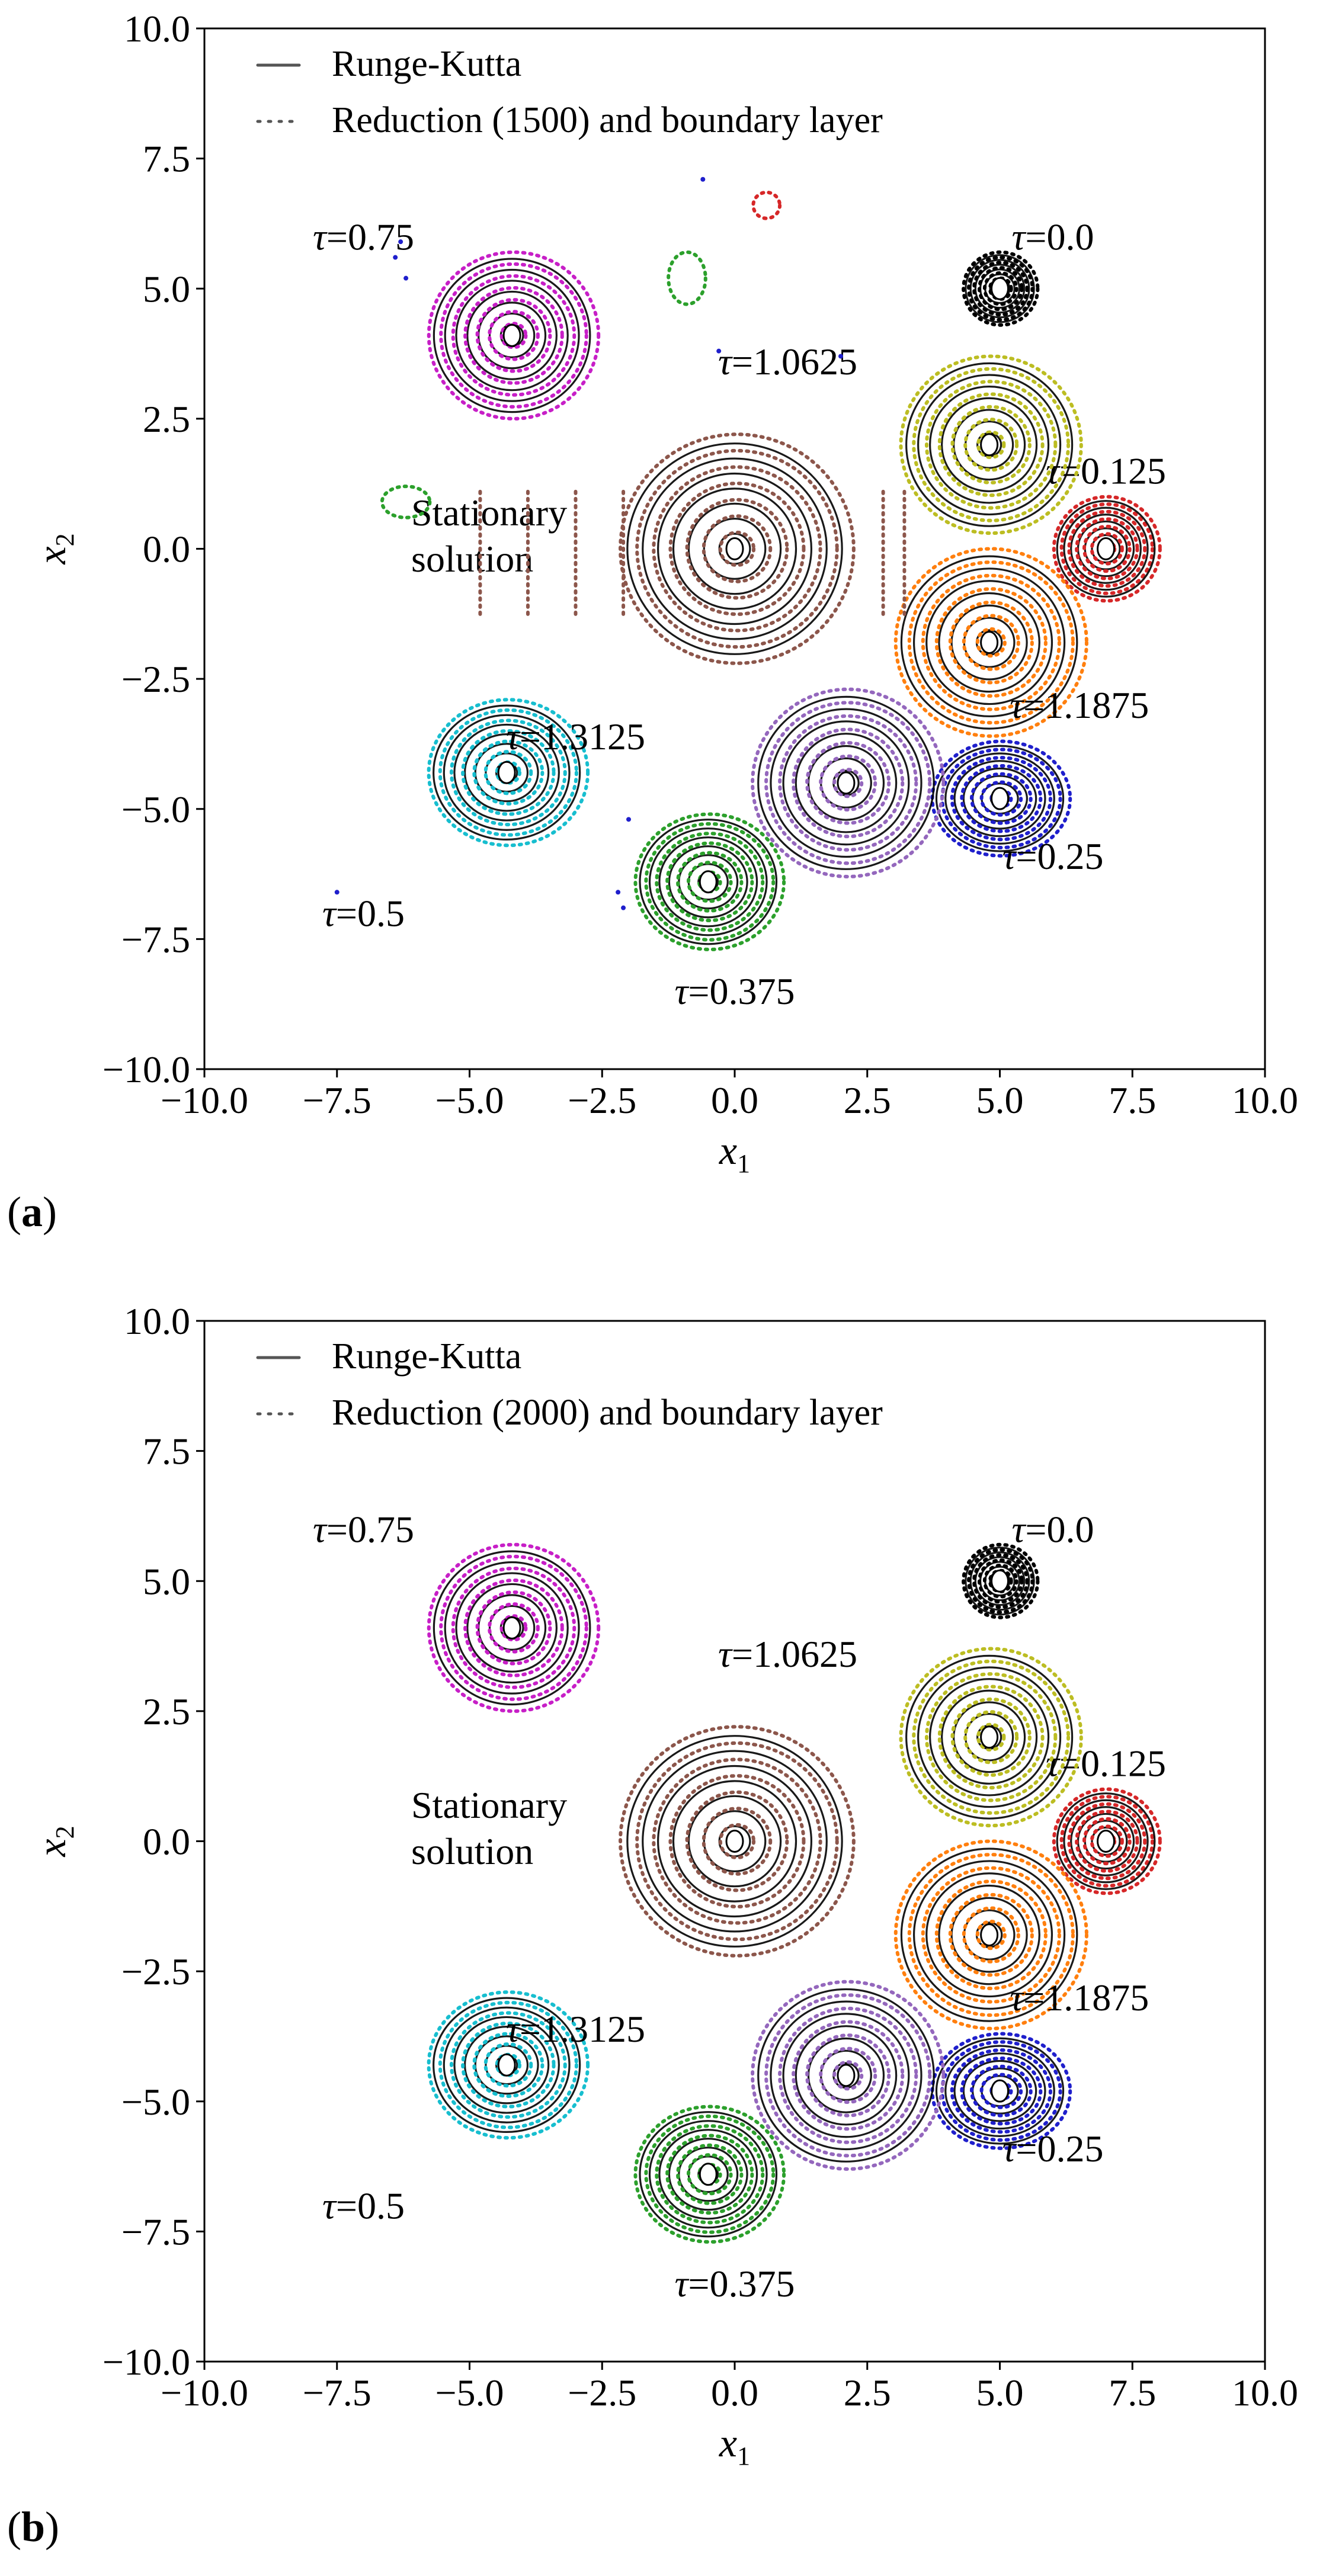  Describe the element at coordinates (363, 913) in the screenshot. I see `series-label: τ=0.5` at that location.